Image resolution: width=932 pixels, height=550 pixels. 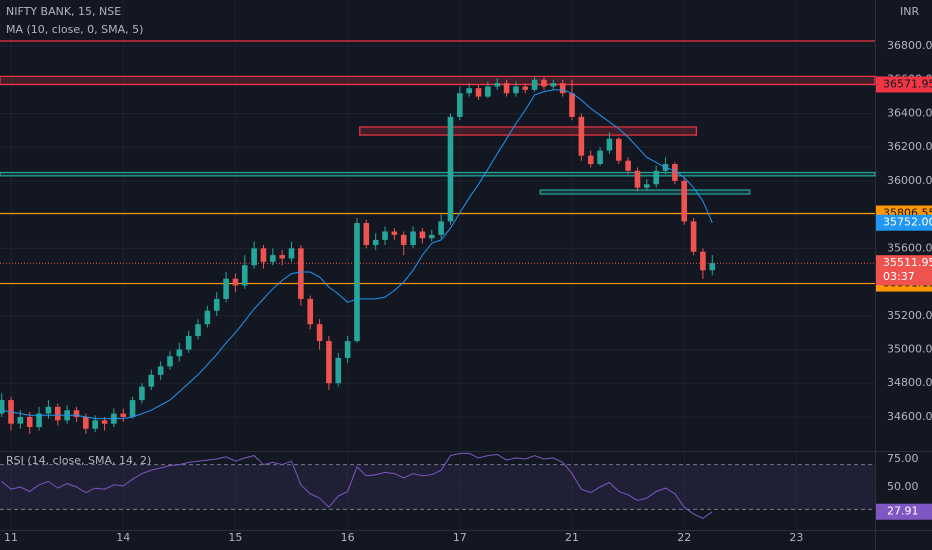 What do you see at coordinates (907, 222) in the screenshot?
I see `ma-tag-label: 35752.00` at bounding box center [907, 222].